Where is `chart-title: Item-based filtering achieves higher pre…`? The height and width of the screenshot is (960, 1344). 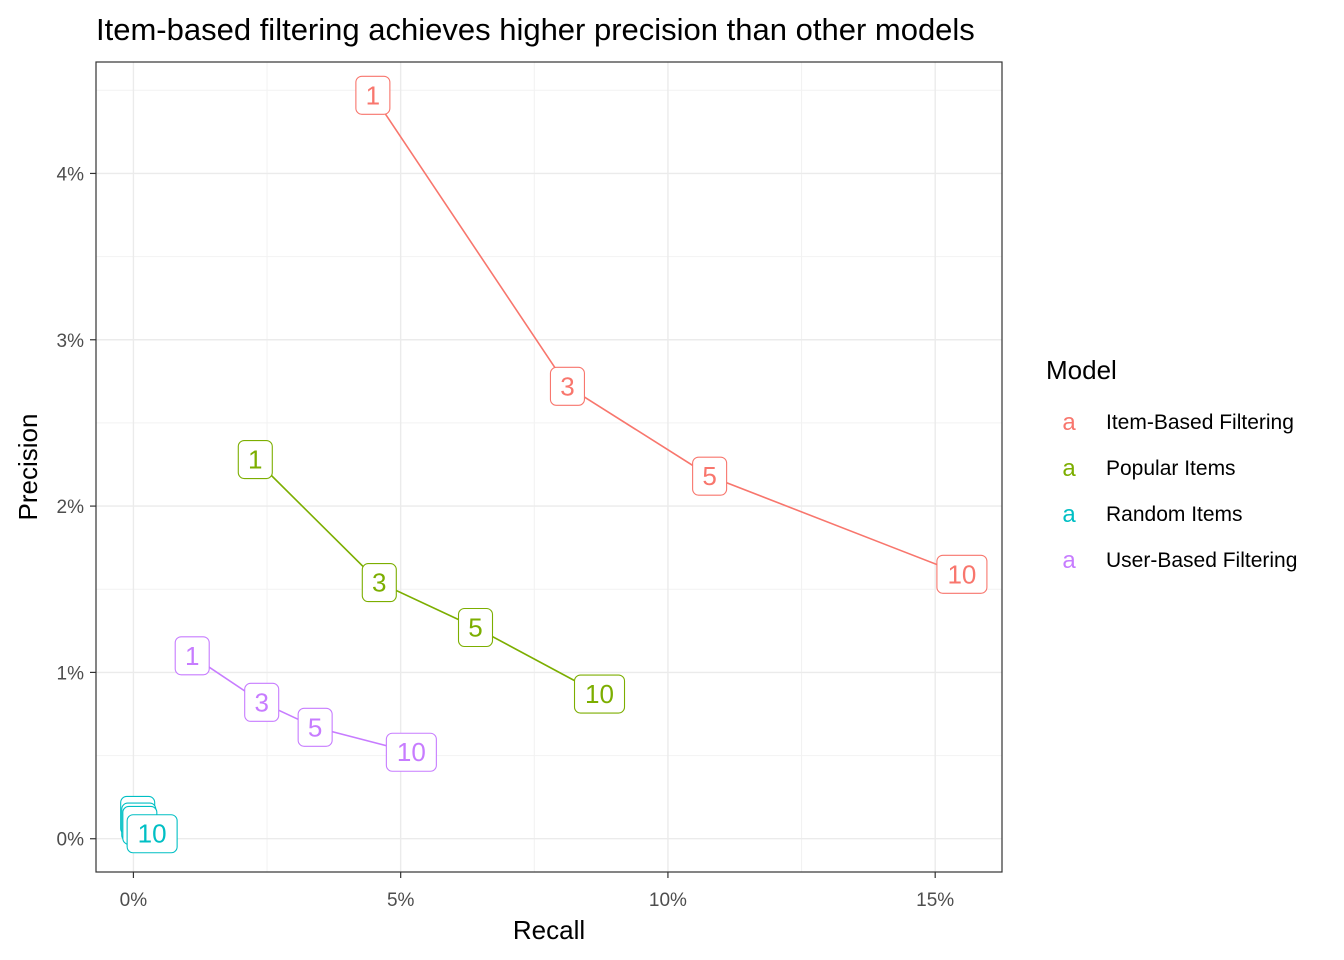 chart-title: Item-based filtering achieves higher pre… is located at coordinates (535, 29).